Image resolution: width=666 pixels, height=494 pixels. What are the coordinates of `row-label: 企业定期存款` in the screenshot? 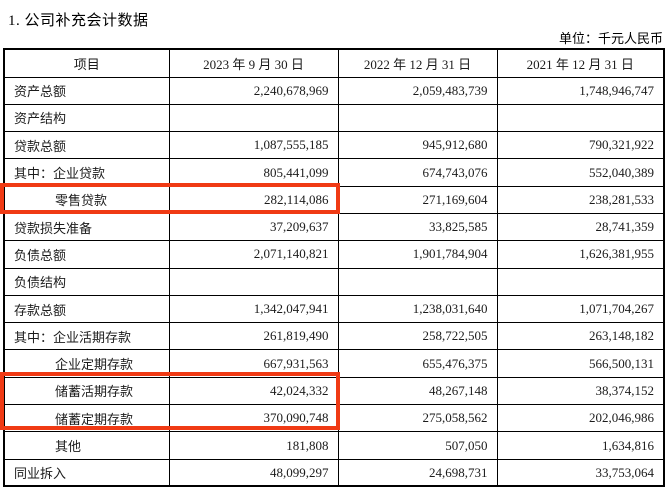 It's located at (86, 363).